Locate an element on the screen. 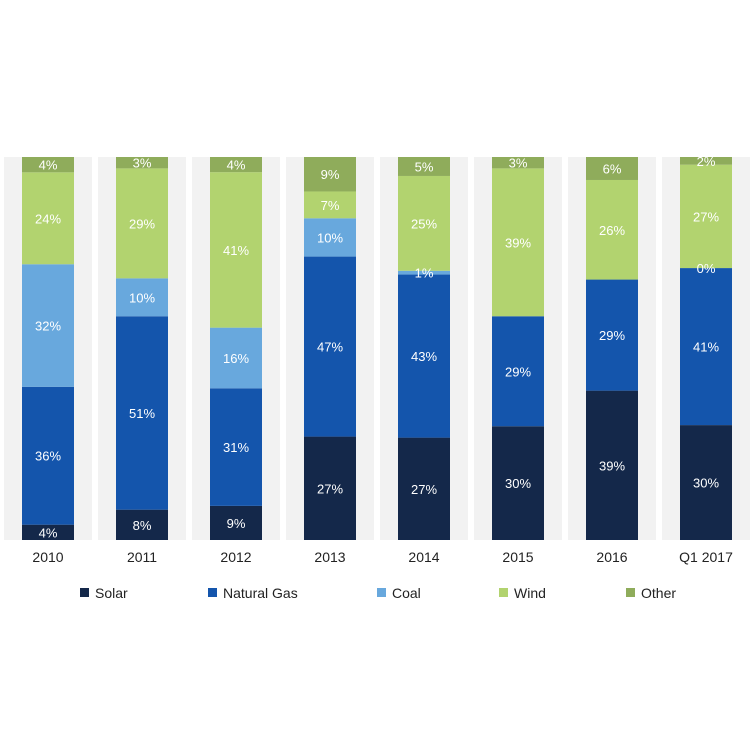  data-label: 32% is located at coordinates (48, 326).